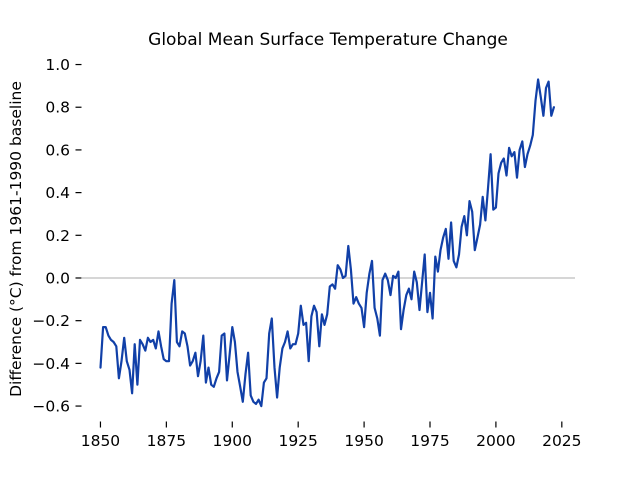 The image size is (640, 480). What do you see at coordinates (100, 441) in the screenshot?
I see `x-tick-label: 1850` at bounding box center [100, 441].